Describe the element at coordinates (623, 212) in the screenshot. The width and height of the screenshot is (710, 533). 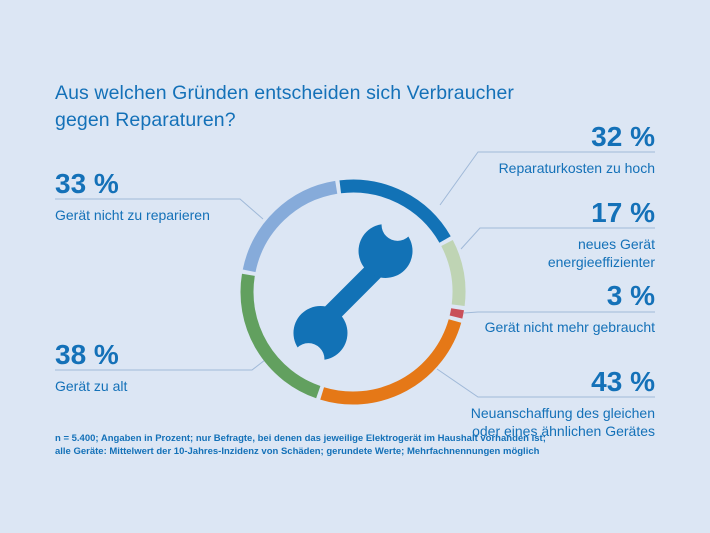
I see `callout-value: 17 %` at that location.